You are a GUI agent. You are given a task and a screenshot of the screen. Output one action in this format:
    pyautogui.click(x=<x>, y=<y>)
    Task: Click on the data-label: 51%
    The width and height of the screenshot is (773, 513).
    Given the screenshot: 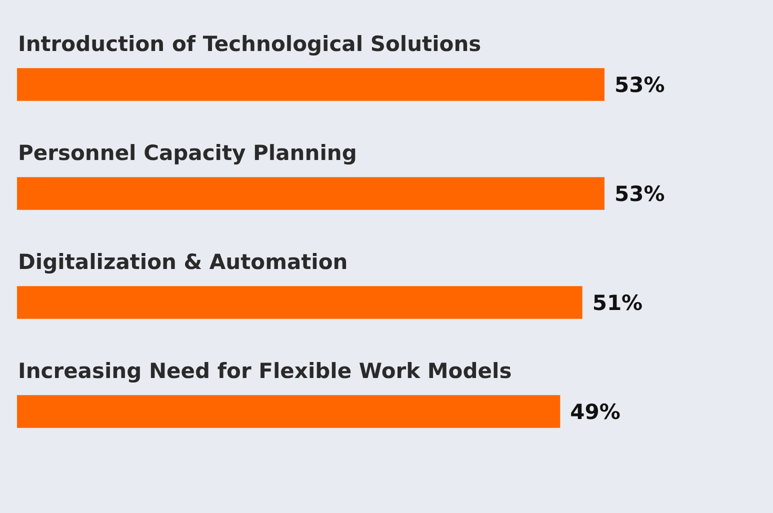 What is the action you would take?
    pyautogui.click(x=617, y=302)
    